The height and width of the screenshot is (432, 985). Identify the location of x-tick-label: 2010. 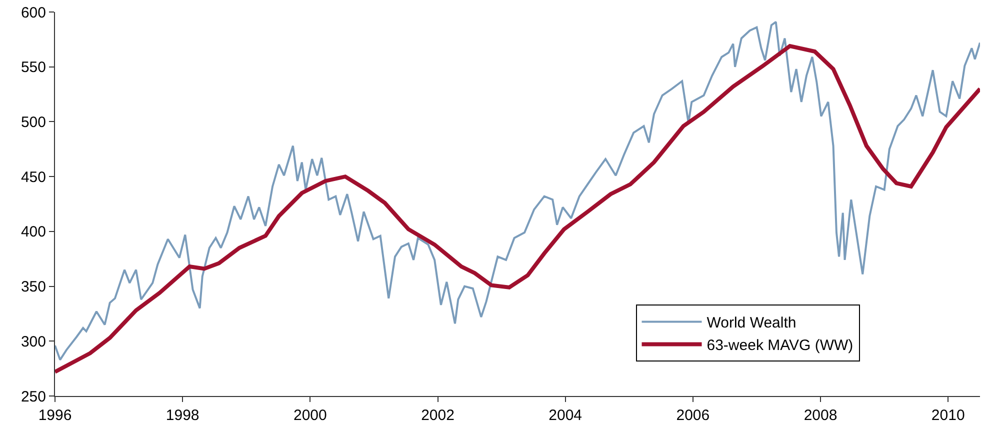
(948, 415).